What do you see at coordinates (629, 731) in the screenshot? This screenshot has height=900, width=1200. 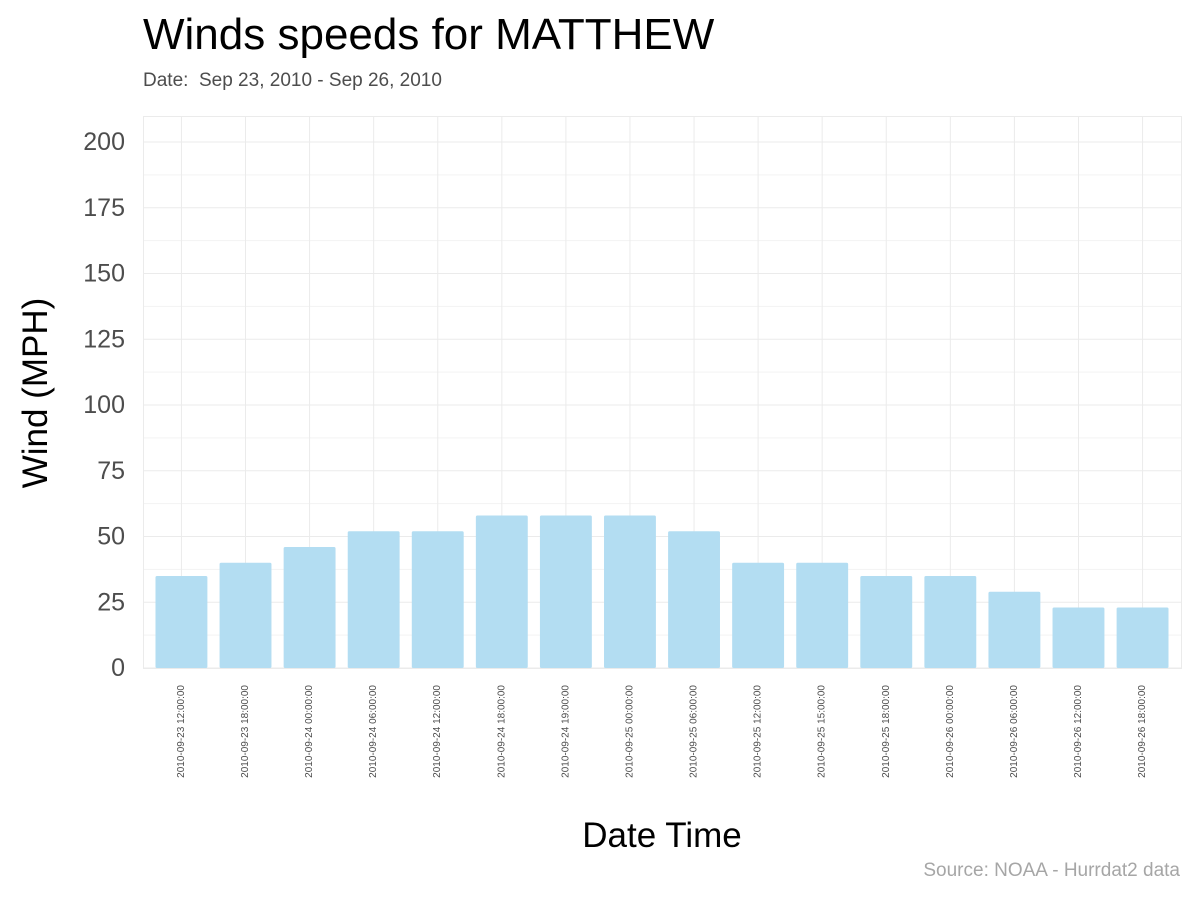 I see `x-tick-label: 2010-09-25 00:00:00` at bounding box center [629, 731].